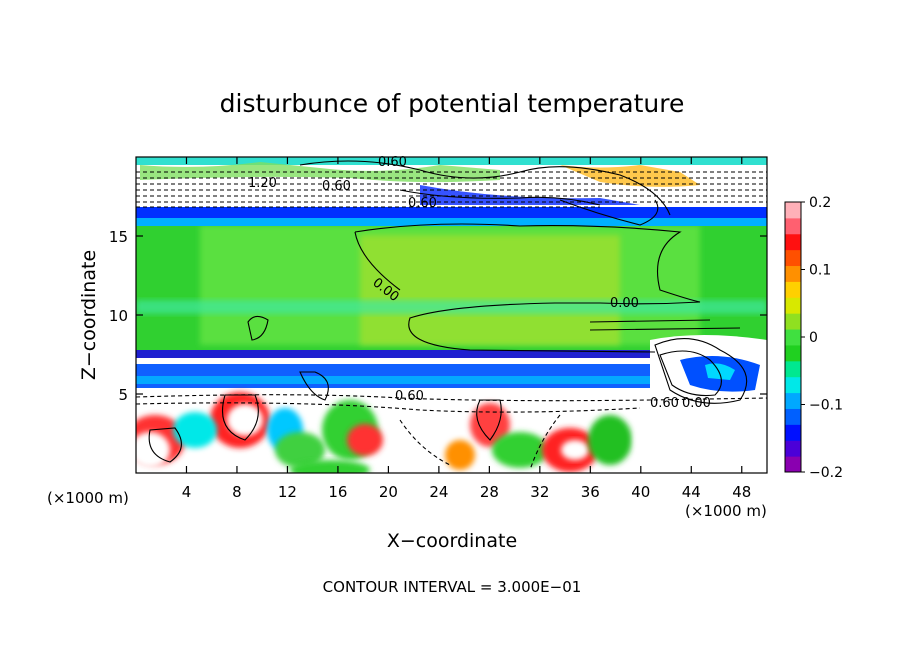  I want to click on colorbar-tick-label: −0.2, so click(826, 473).